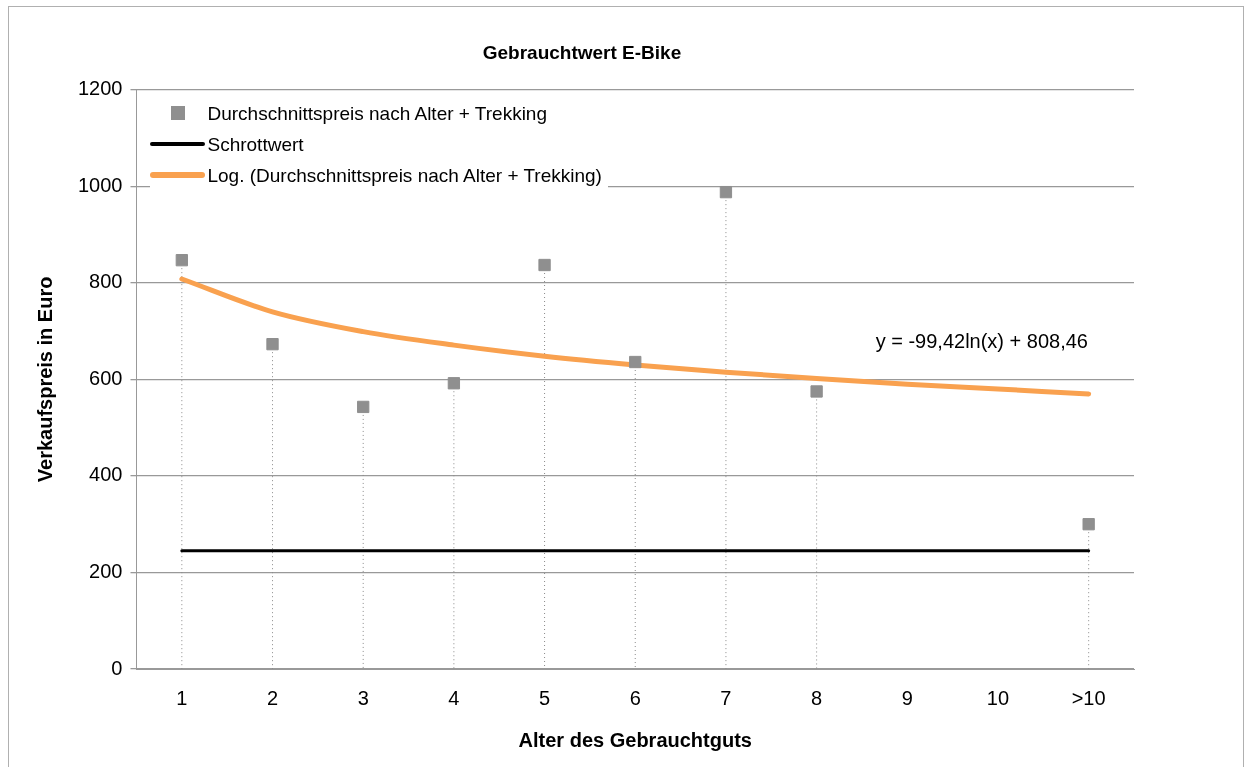  Describe the element at coordinates (182, 697) in the screenshot. I see `x-tick-label: 1` at that location.